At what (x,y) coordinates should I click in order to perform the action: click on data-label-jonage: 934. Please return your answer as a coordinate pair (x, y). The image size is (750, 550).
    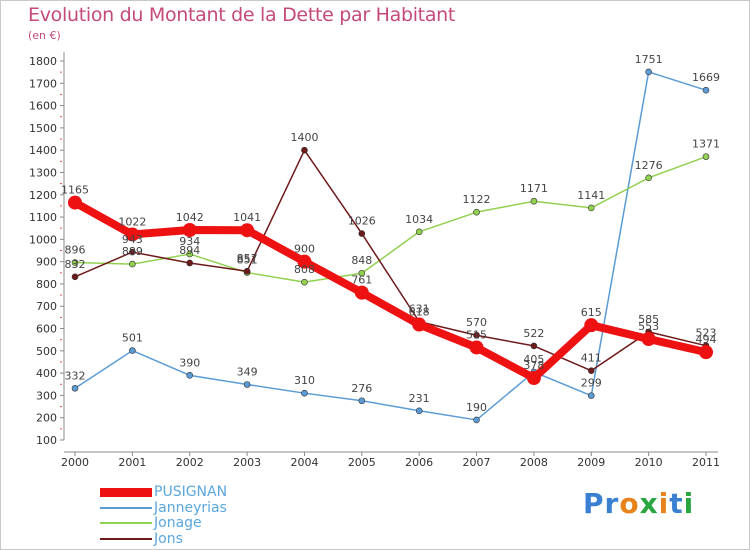
    Looking at the image, I should click on (189, 241).